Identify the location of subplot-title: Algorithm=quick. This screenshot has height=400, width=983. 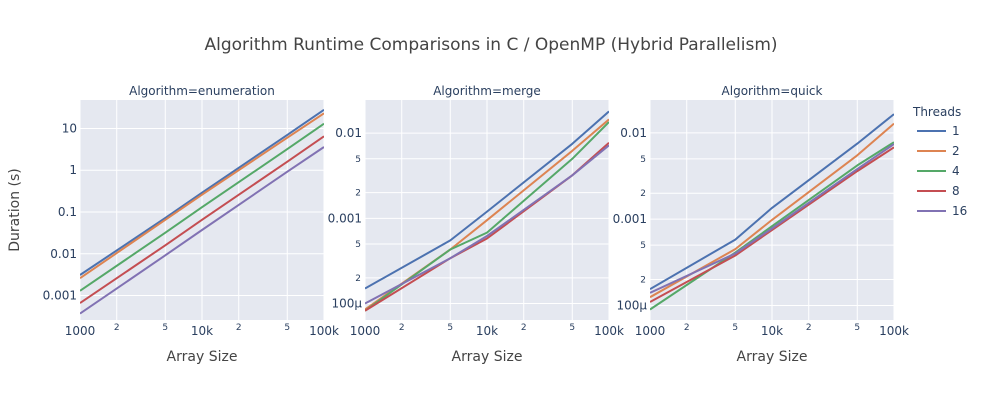
(772, 91).